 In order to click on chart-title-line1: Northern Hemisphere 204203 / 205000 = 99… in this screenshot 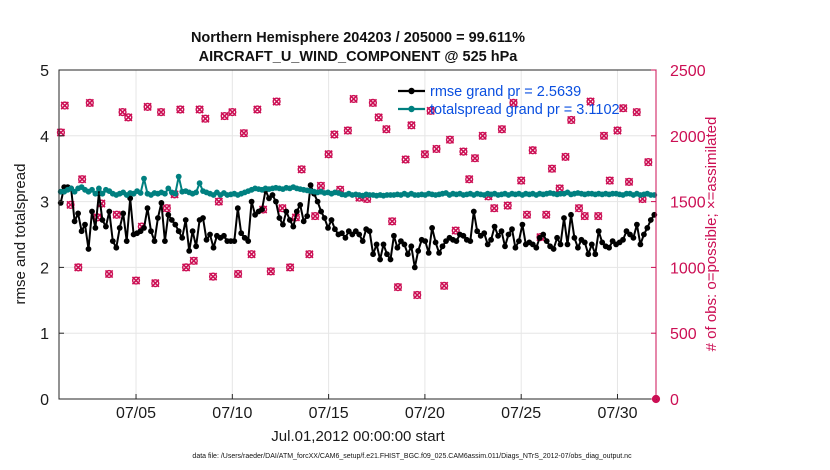, I will do `click(358, 38)`.